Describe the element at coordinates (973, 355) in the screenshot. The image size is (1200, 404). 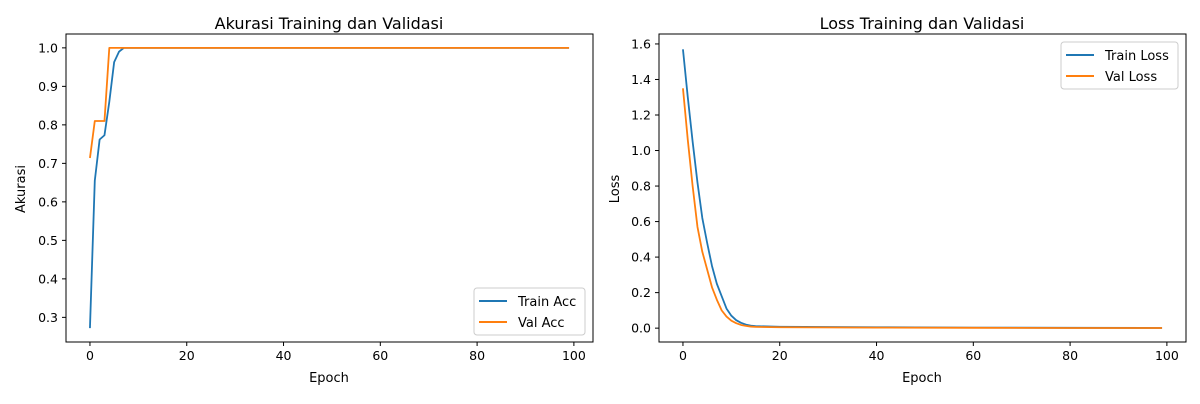
I see `loss-x-tick-label: 60` at that location.